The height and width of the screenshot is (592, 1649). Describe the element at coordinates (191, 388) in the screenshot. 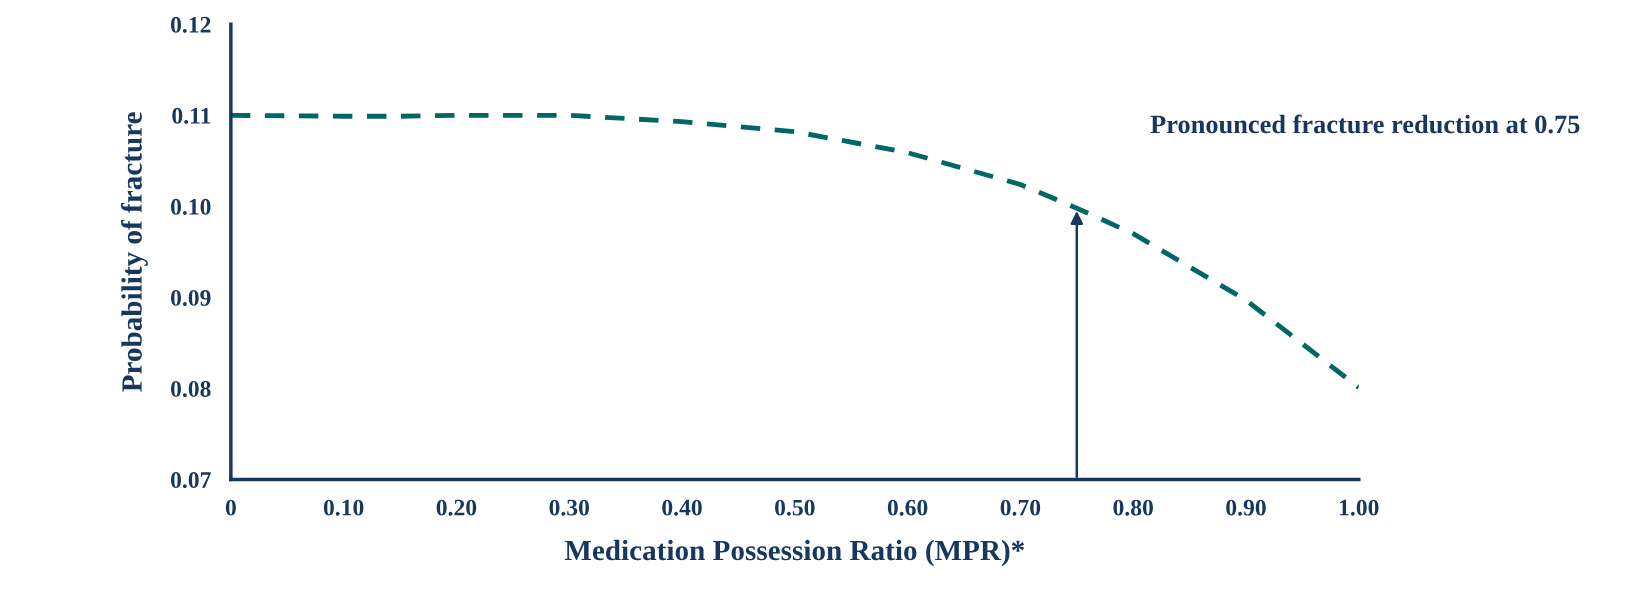

I see `y-tick-label: 0.08` at that location.